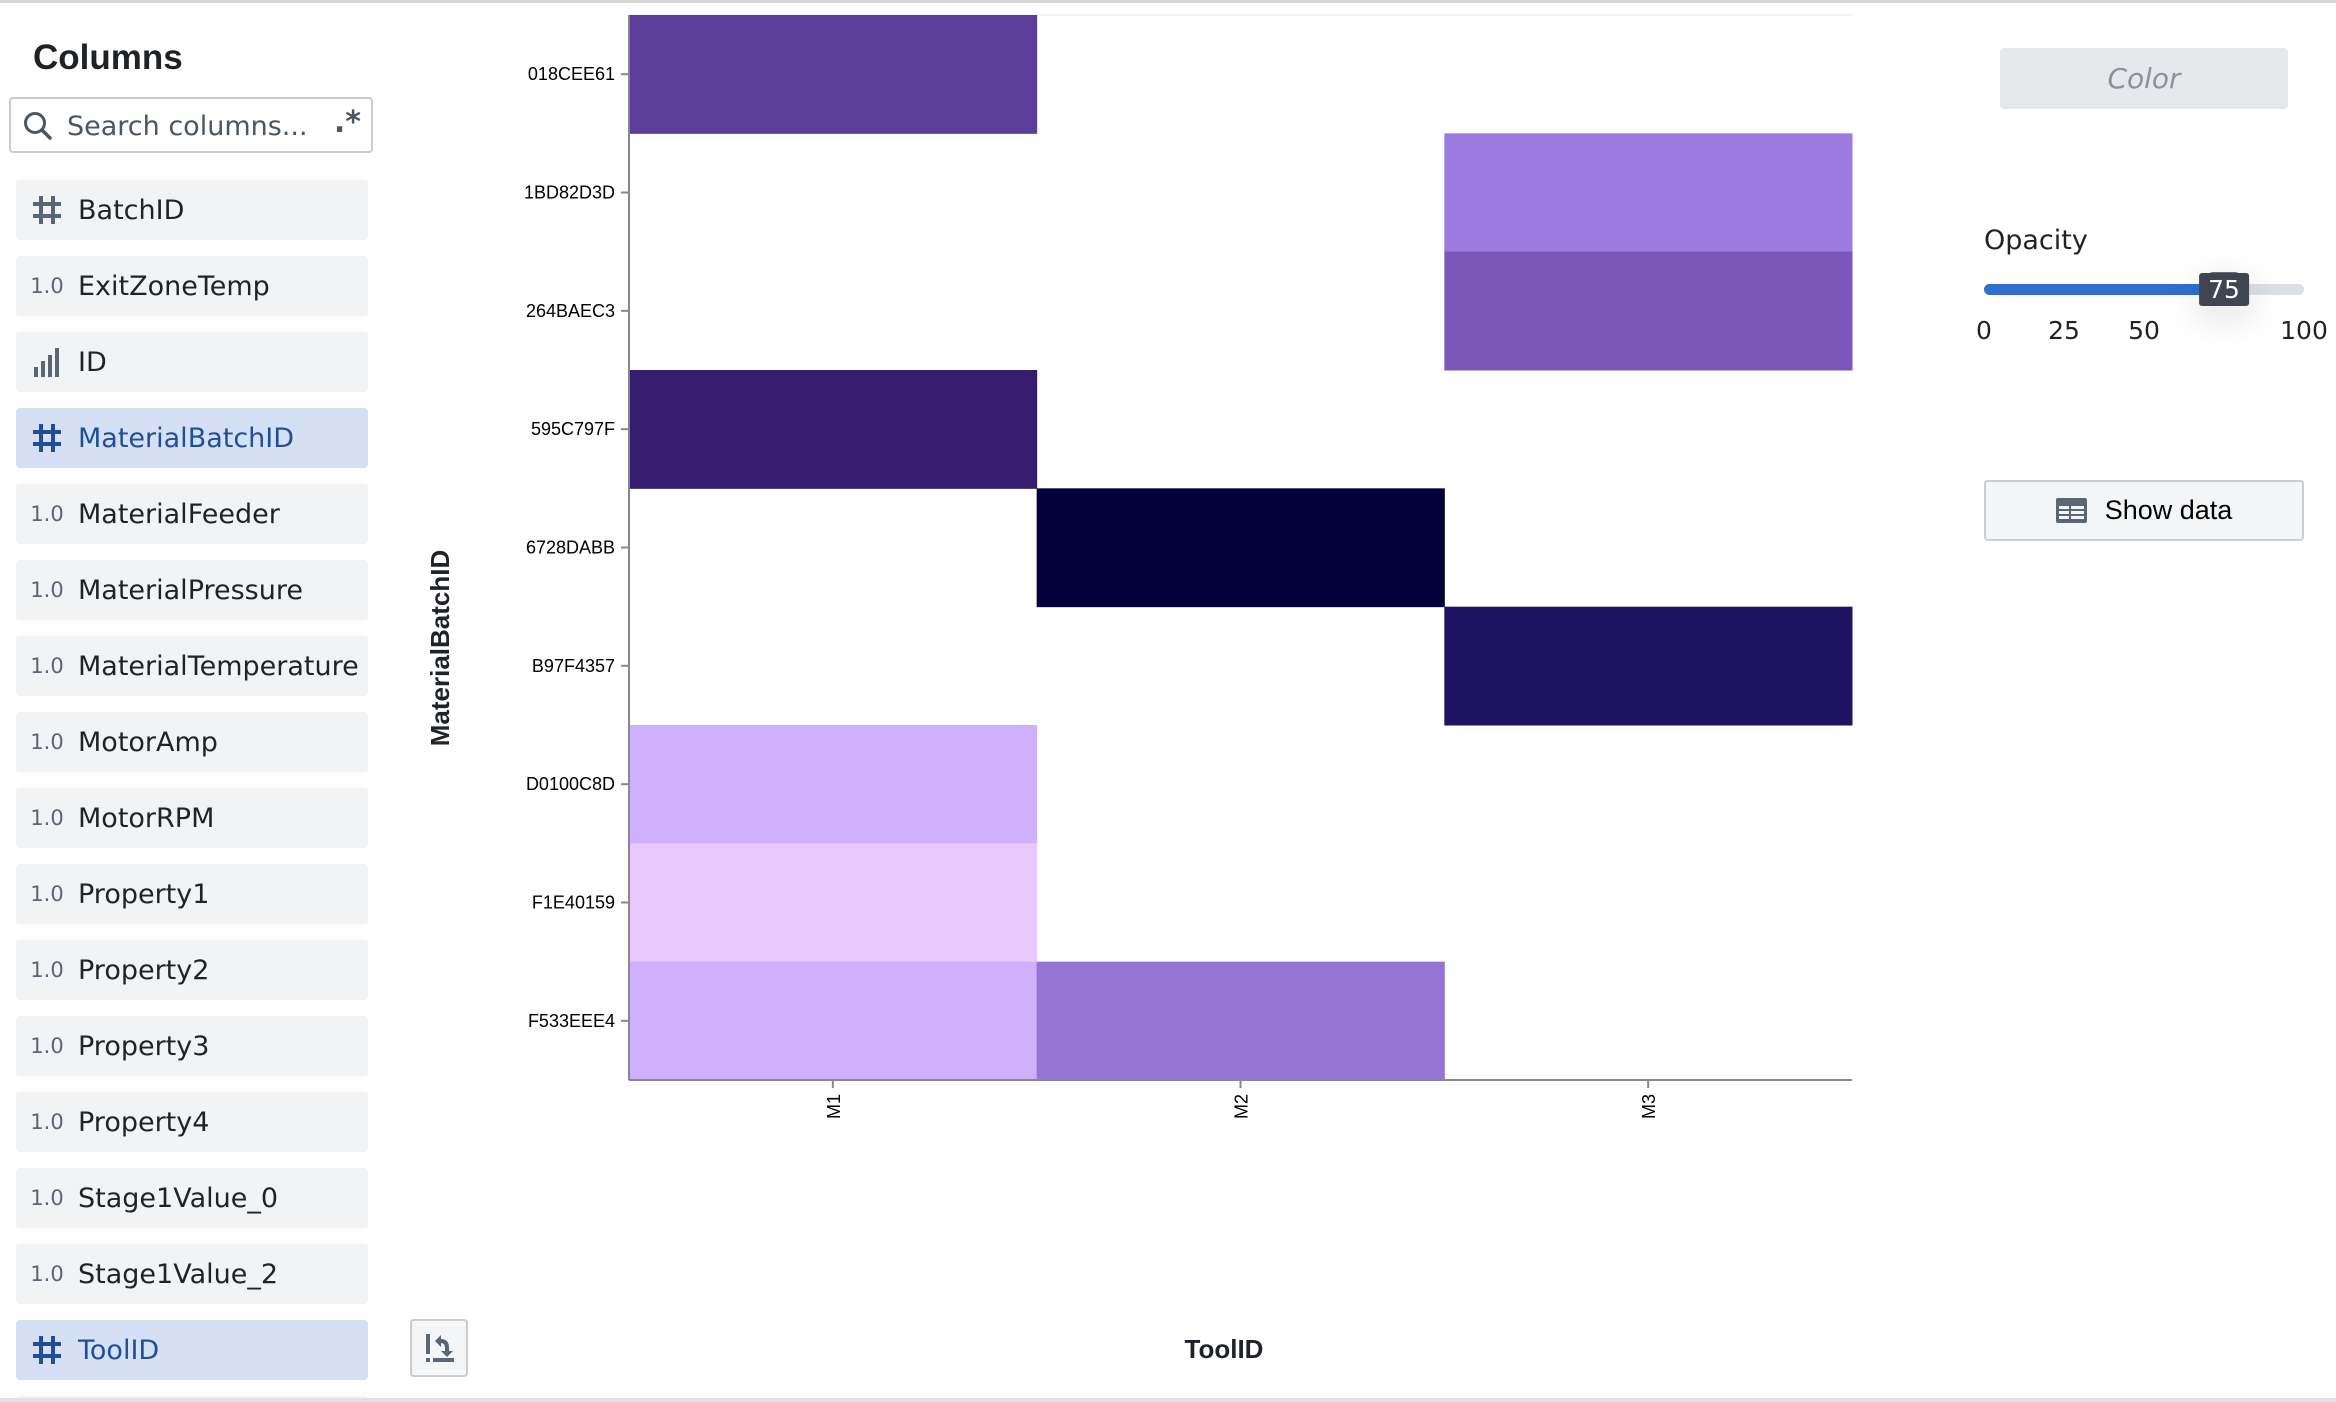  Describe the element at coordinates (2144, 330) in the screenshot. I see `opacity-tick-label: 50` at that location.